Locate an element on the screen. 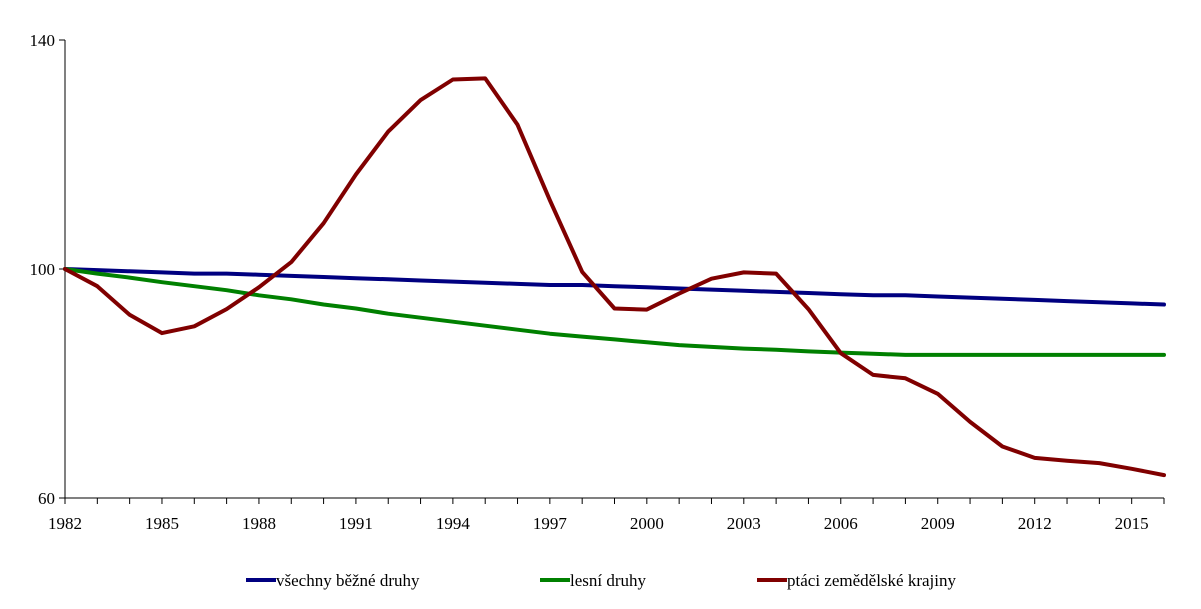 This screenshot has height=609, width=1201. y-tick-label: 100 is located at coordinates (43, 269).